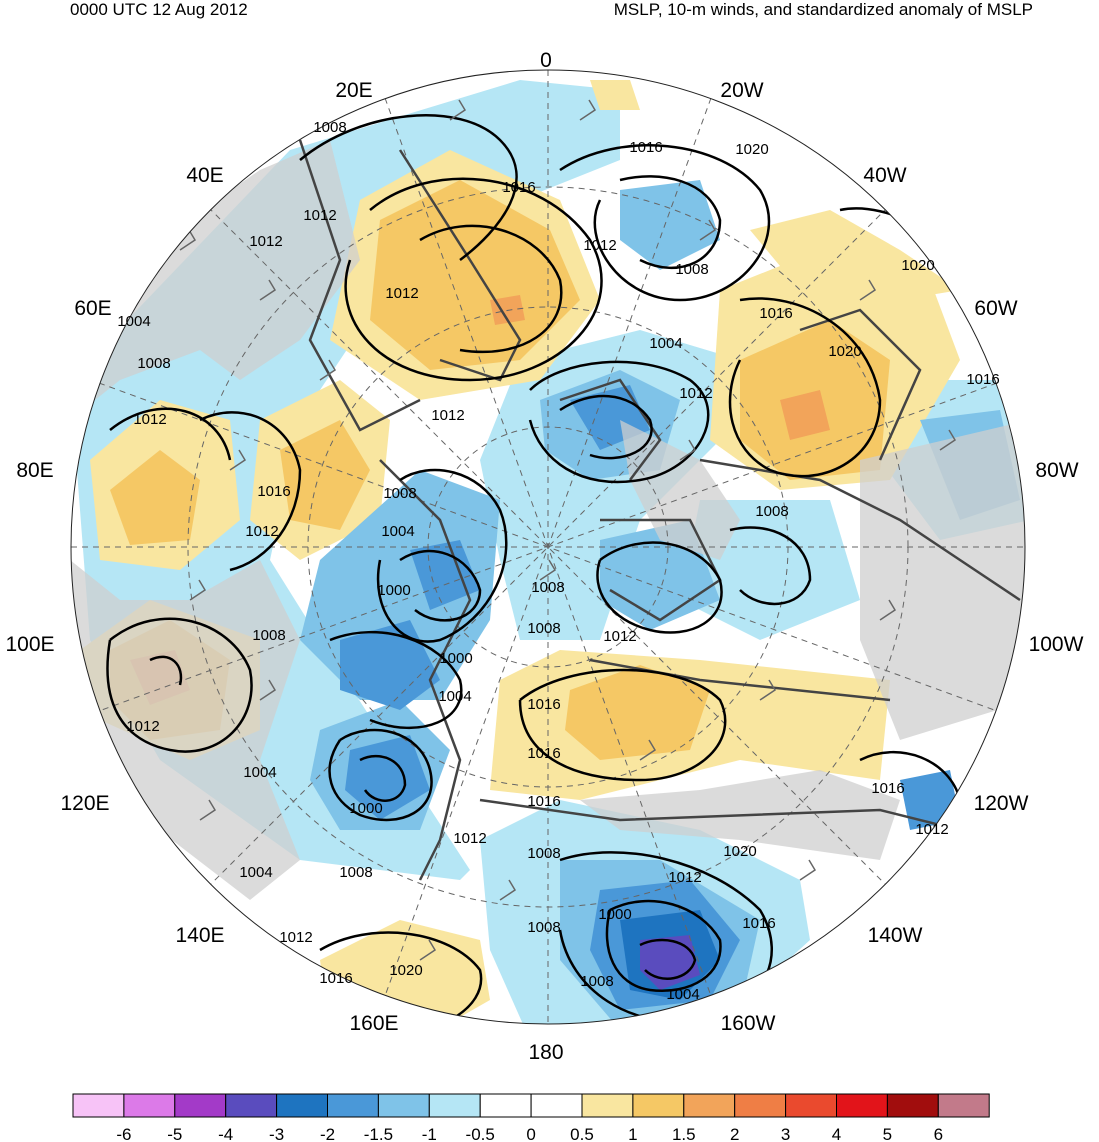  What do you see at coordinates (805, 415) in the screenshot?
I see `pos-dark-greenland` at bounding box center [805, 415].